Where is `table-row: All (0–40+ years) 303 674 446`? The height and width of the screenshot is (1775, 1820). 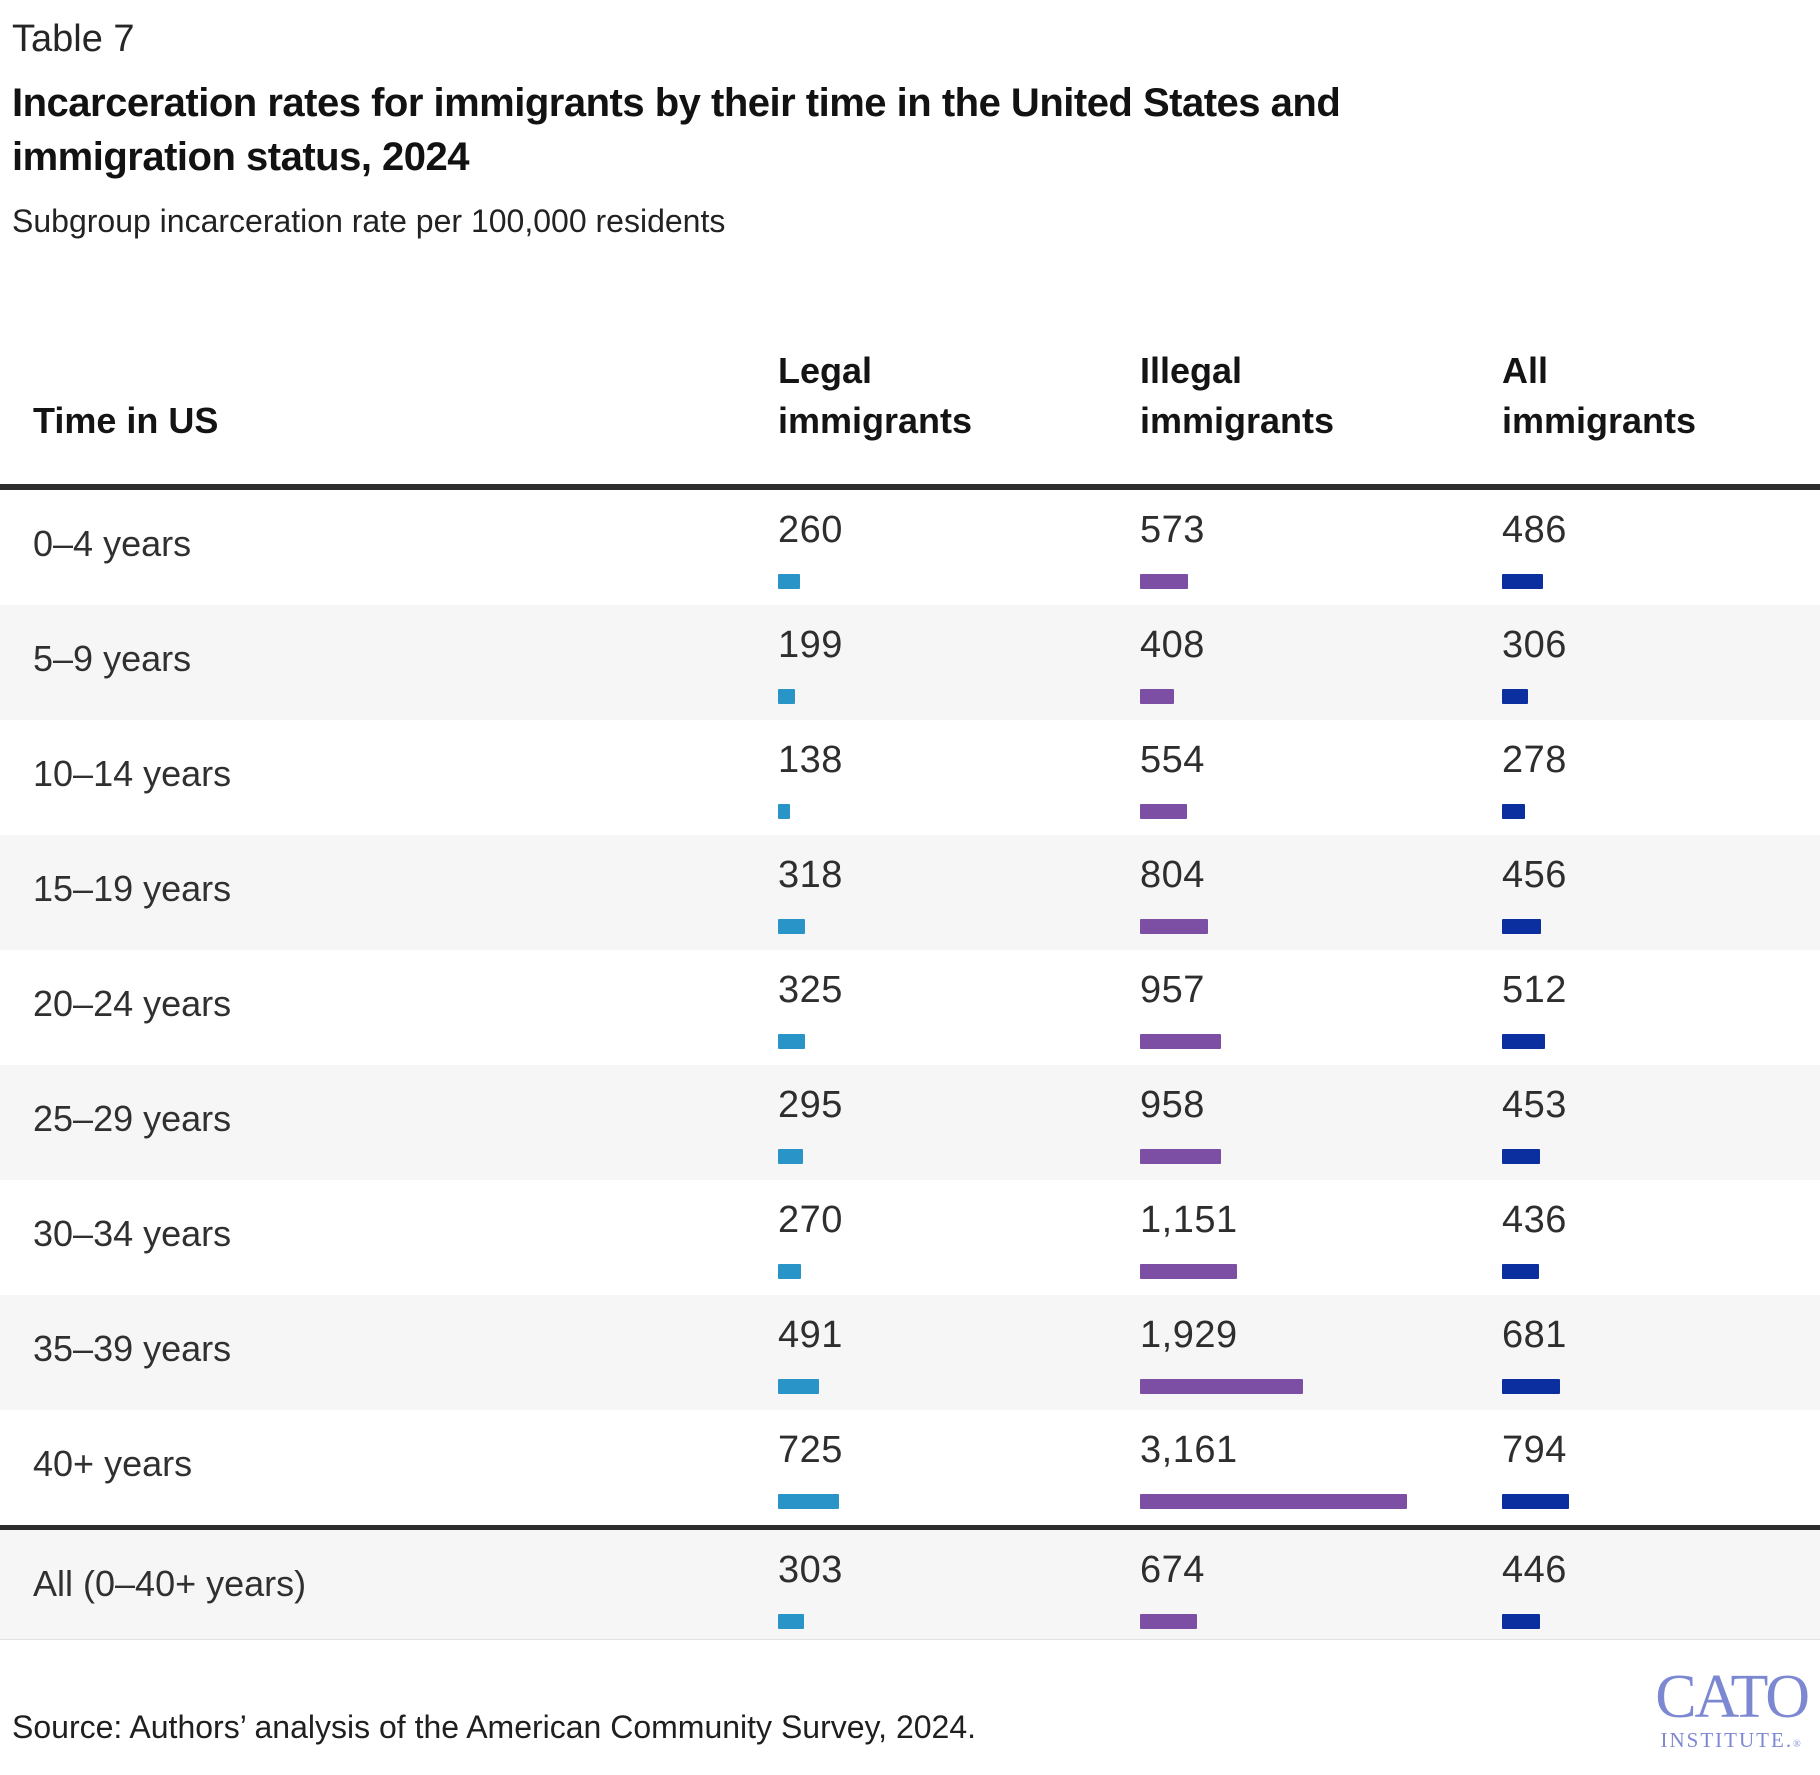 table-row: All (0–40+ years) 303 674 446 is located at coordinates (910, 1582).